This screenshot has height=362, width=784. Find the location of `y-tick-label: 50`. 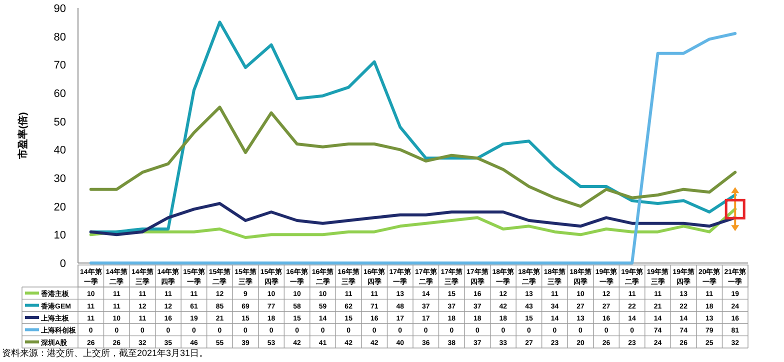

y-tick-label: 50 is located at coordinates (60, 122).